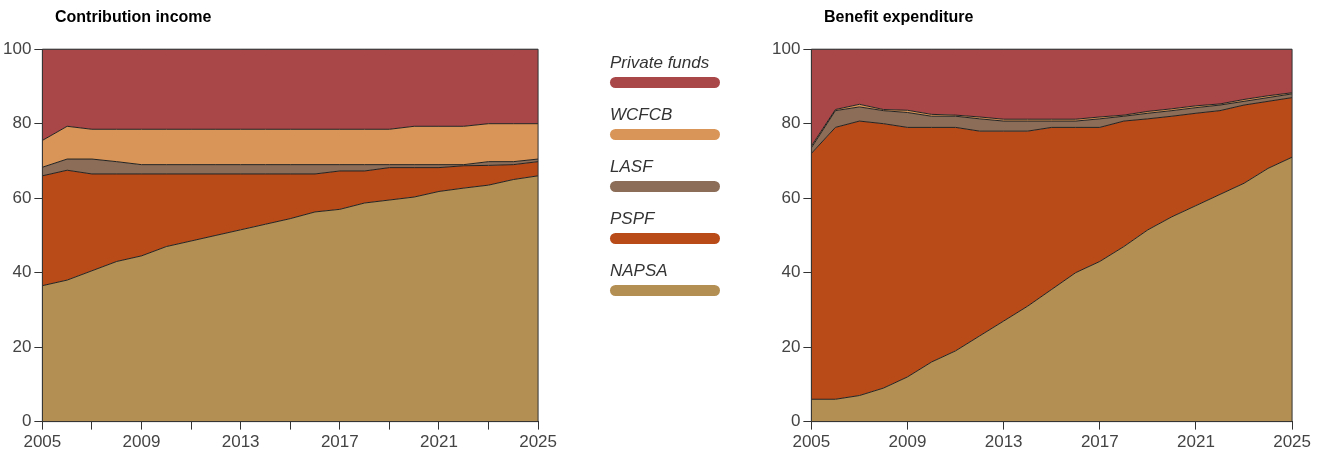  Describe the element at coordinates (633, 219) in the screenshot. I see `text: PSPF` at that location.